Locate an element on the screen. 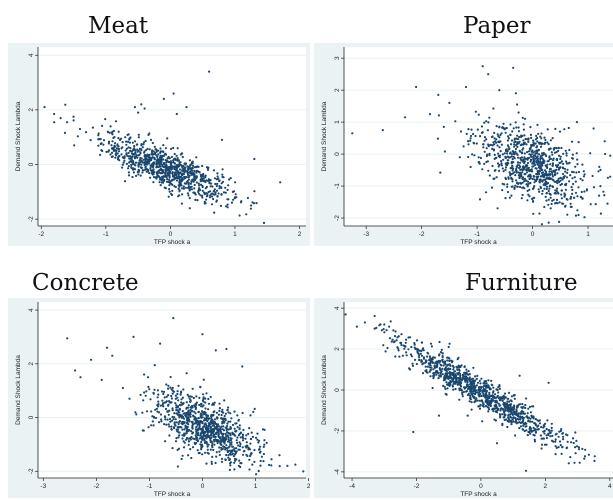  x-tick-label: -4 is located at coordinates (352, 486).